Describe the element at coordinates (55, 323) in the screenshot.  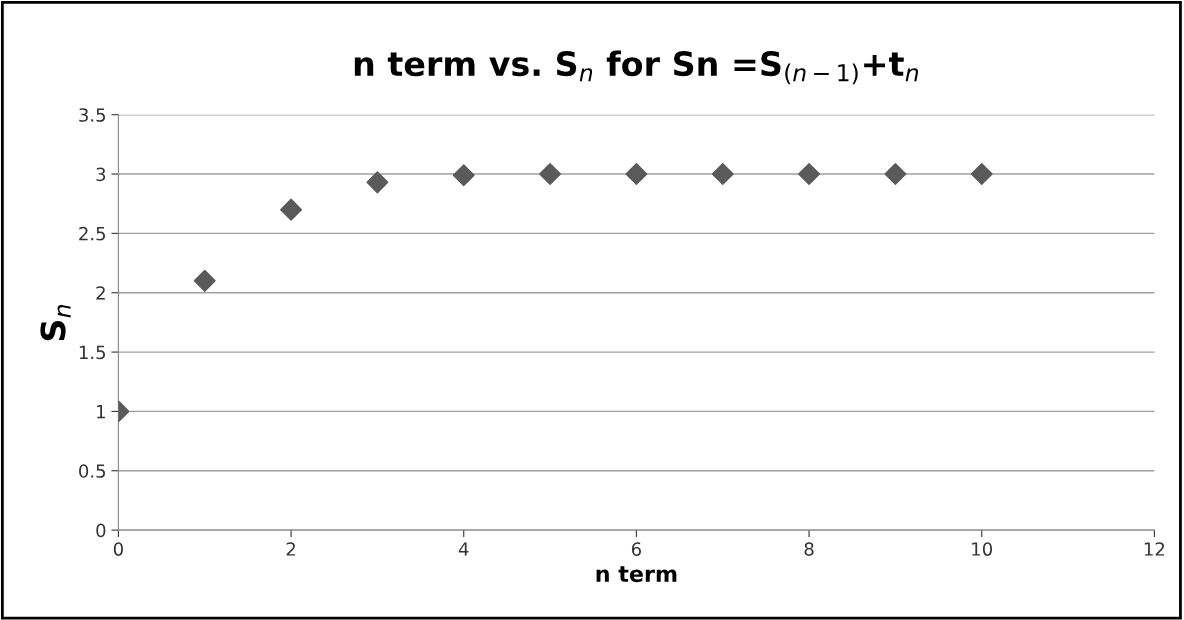
I see `y-axis-title: S$_{n}$` at that location.